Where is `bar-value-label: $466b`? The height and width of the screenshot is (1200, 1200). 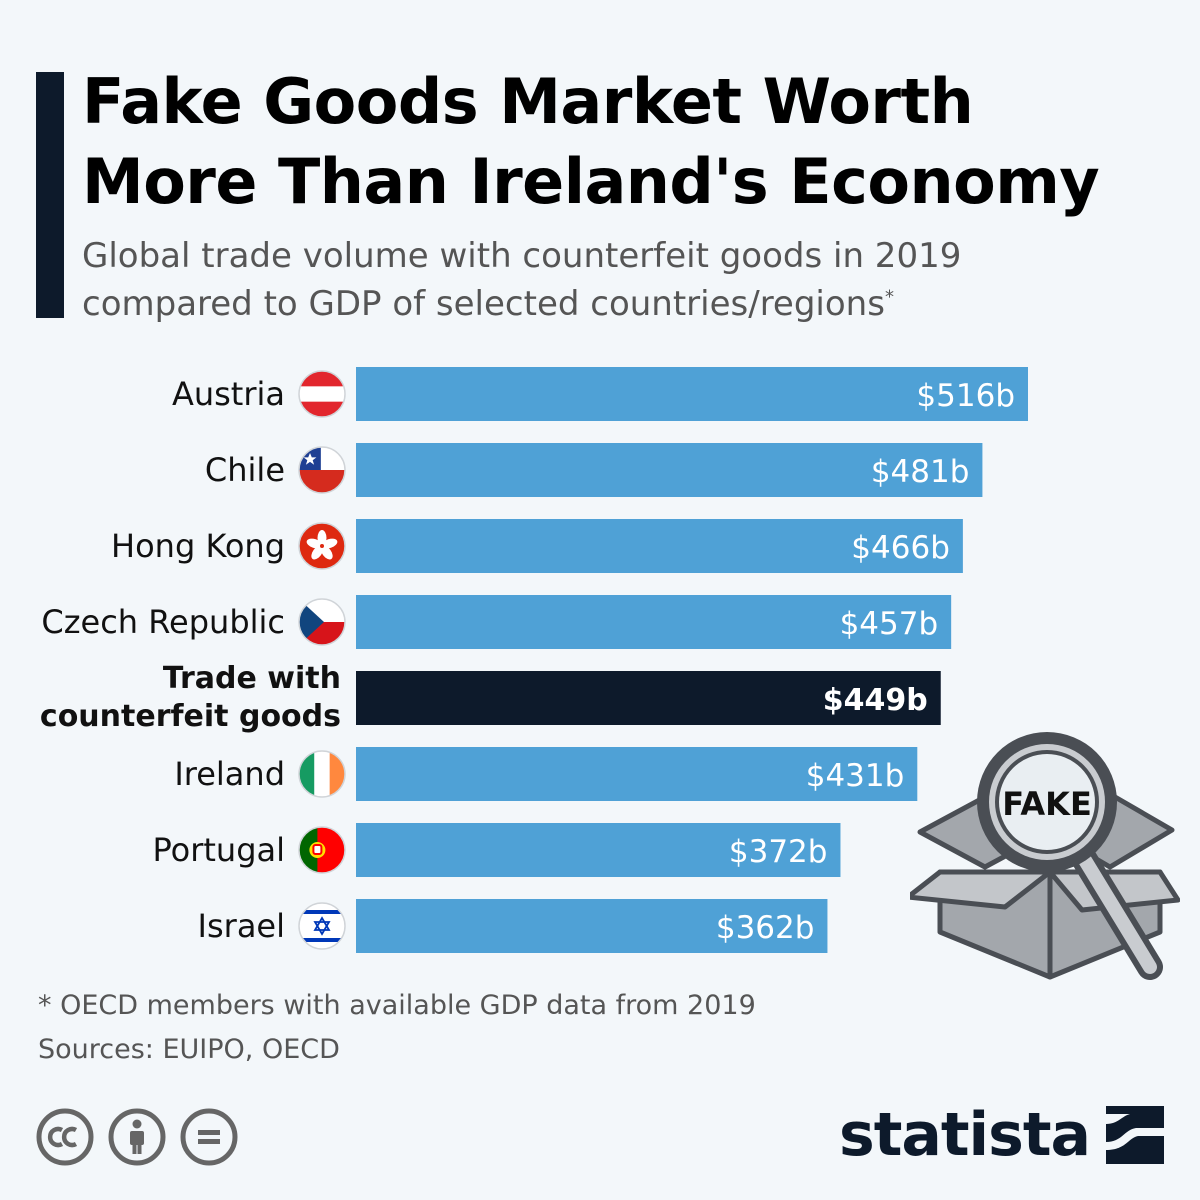 bar-value-label: $466b is located at coordinates (900, 548).